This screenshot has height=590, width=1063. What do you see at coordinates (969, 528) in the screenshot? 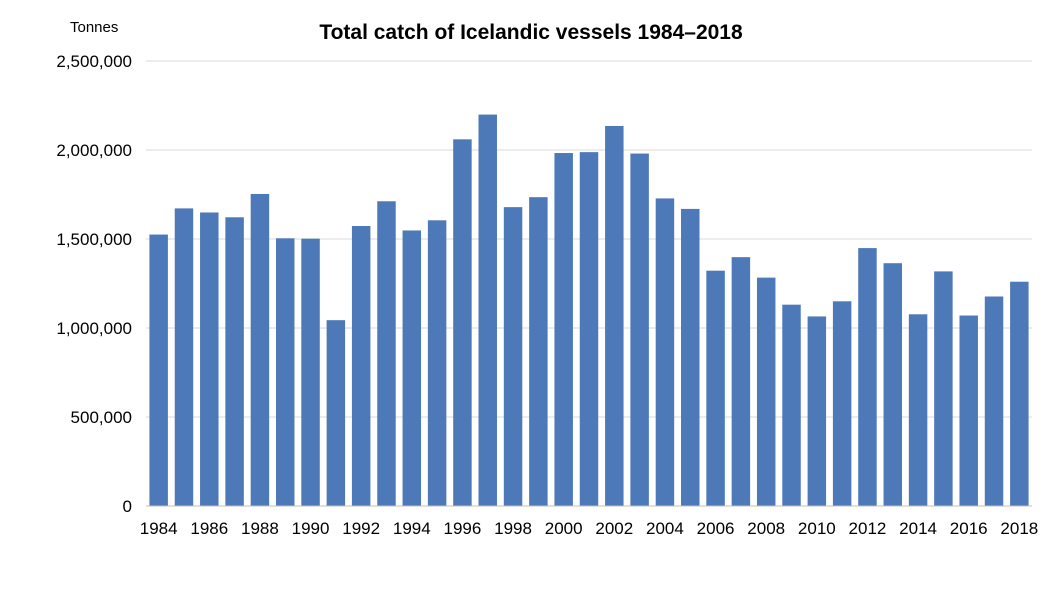
I see `x-tick-label: 2016` at bounding box center [969, 528].